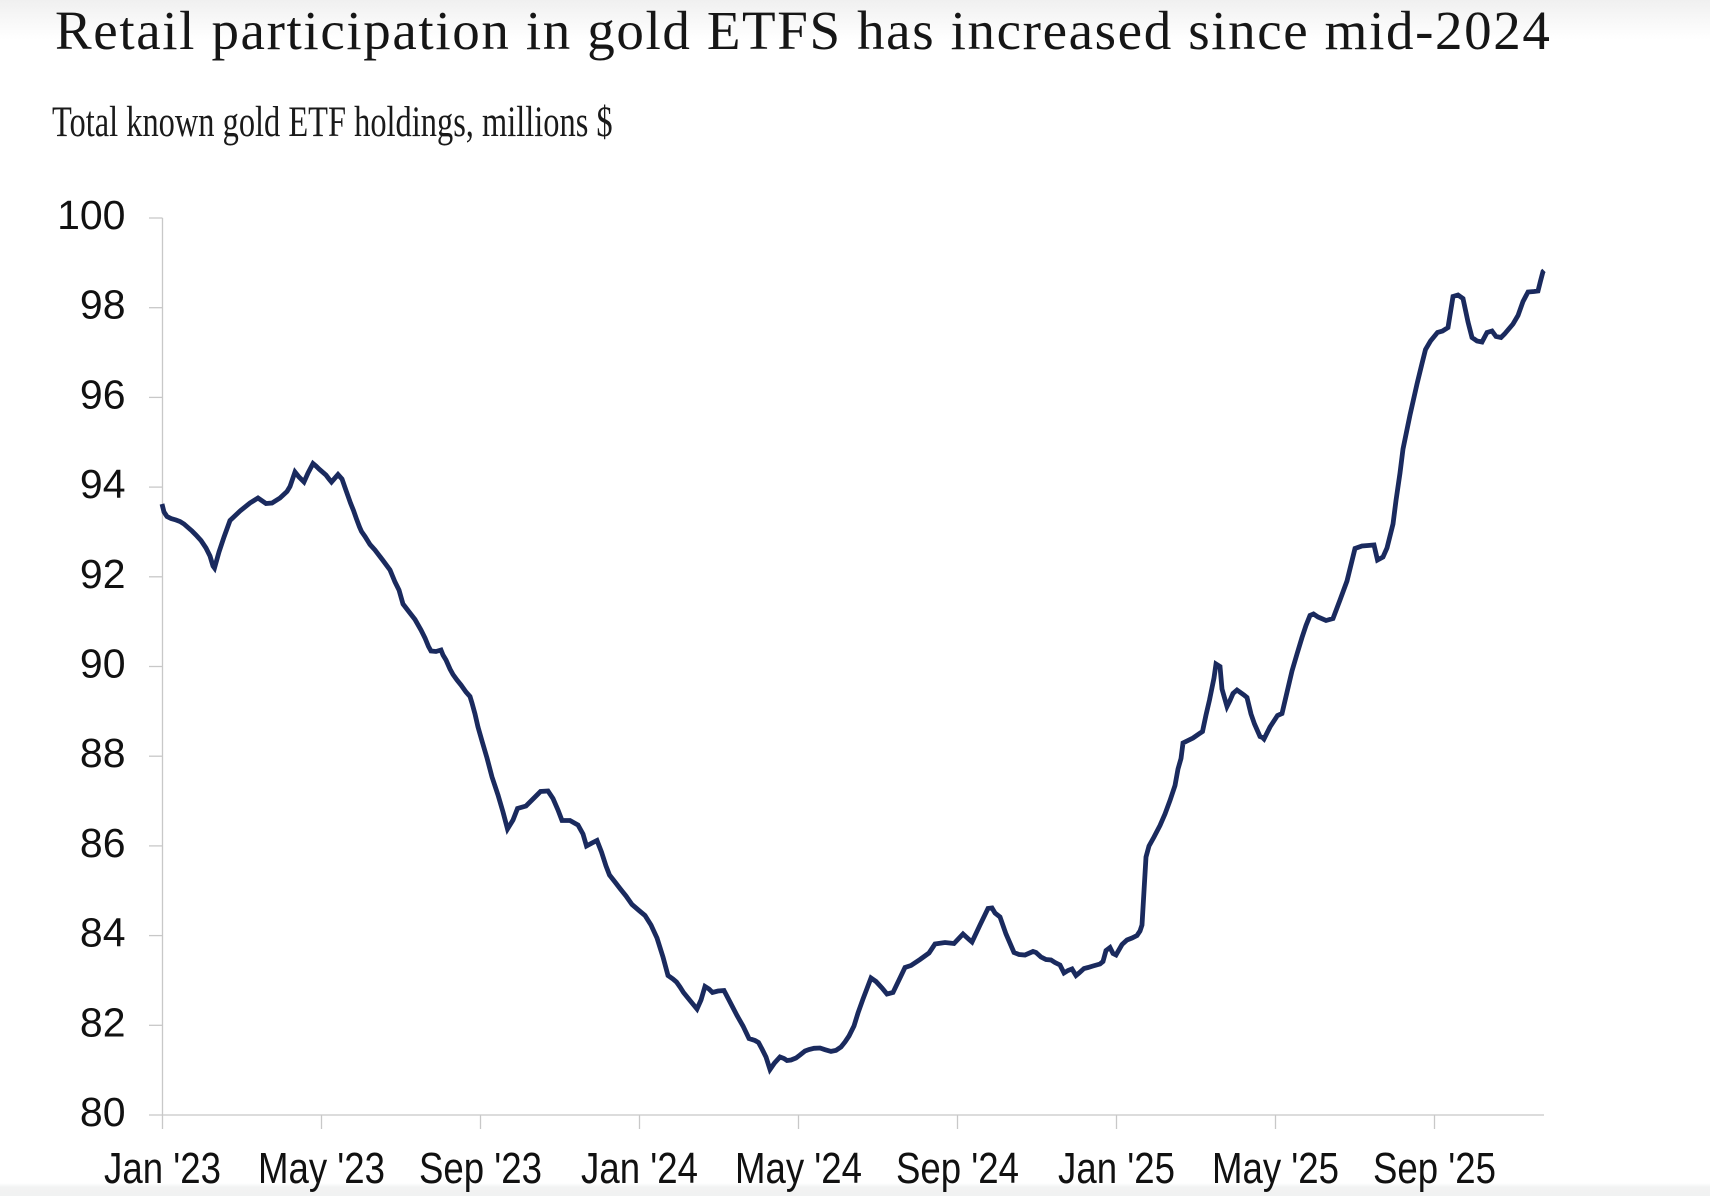 This screenshot has height=1196, width=1710. What do you see at coordinates (1275, 1168) in the screenshot?
I see `svg-text: May '25` at bounding box center [1275, 1168].